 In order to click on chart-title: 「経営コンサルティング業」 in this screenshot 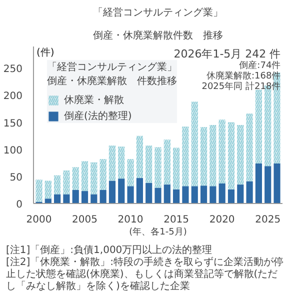, I will do `click(158, 12)`.